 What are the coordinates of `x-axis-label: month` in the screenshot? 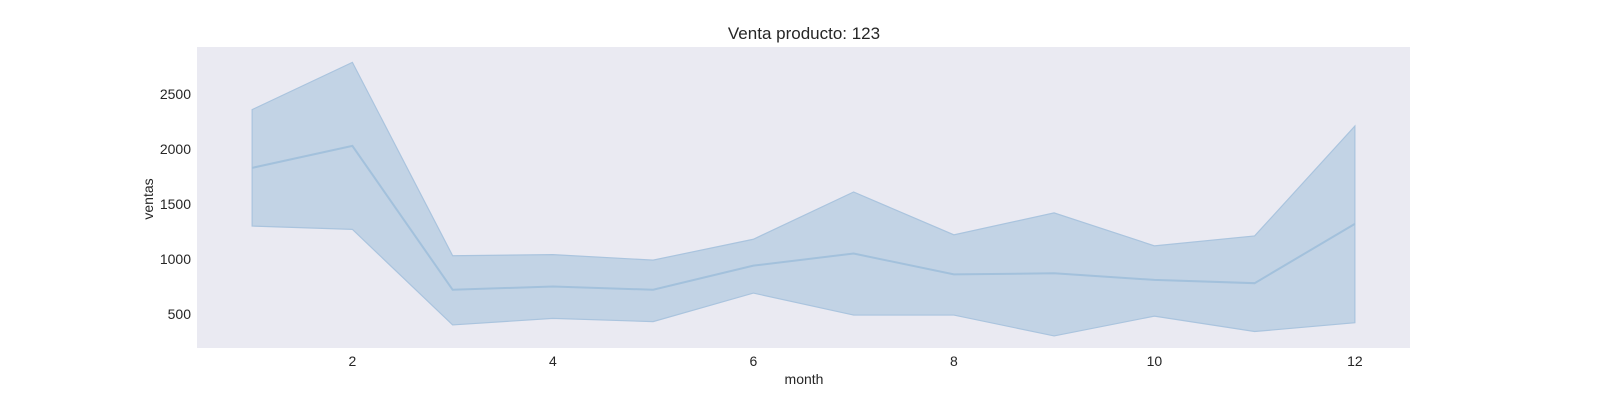 It's located at (804, 379).